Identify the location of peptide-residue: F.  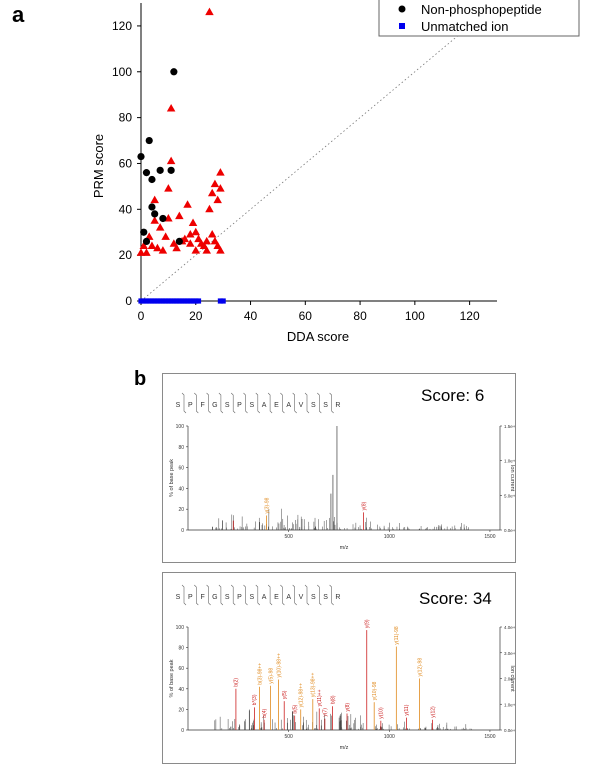
(202, 597).